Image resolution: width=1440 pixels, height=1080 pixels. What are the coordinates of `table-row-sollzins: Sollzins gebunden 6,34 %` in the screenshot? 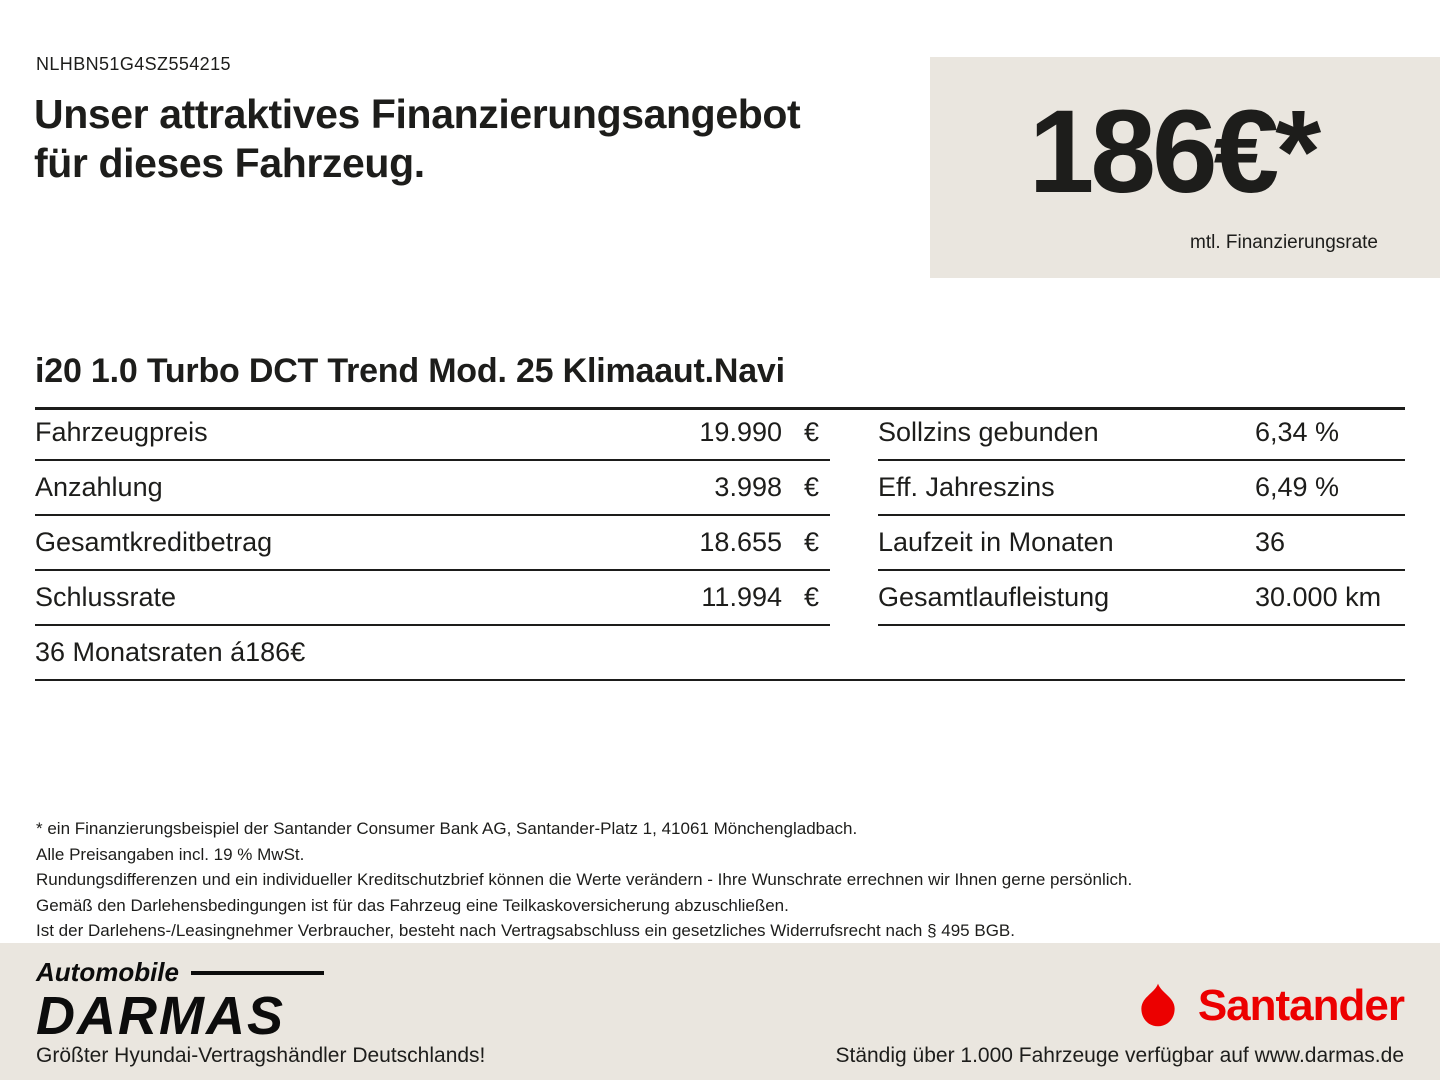 It's located at (1141, 433).